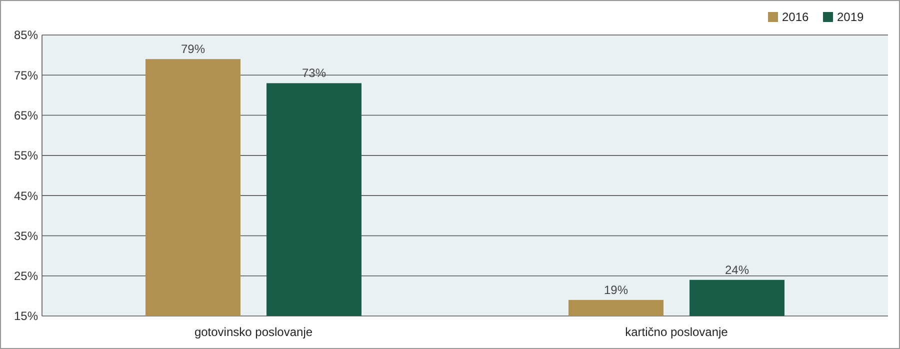 The height and width of the screenshot is (349, 900). What do you see at coordinates (26, 75) in the screenshot?
I see `y-tick-label: 75%` at bounding box center [26, 75].